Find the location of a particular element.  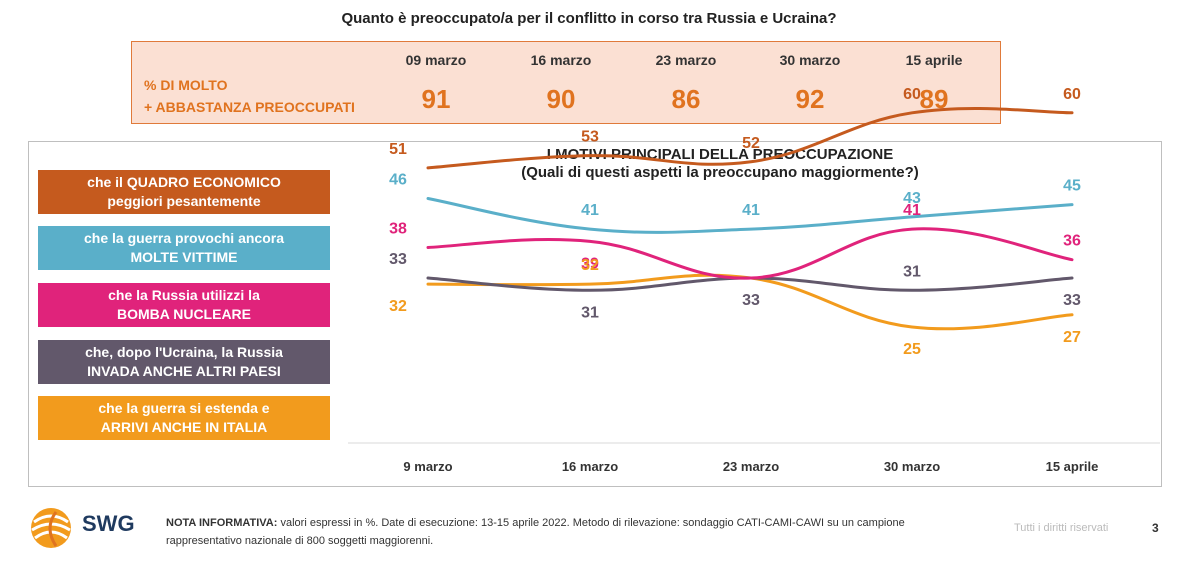

data-label: 43 is located at coordinates (912, 198).